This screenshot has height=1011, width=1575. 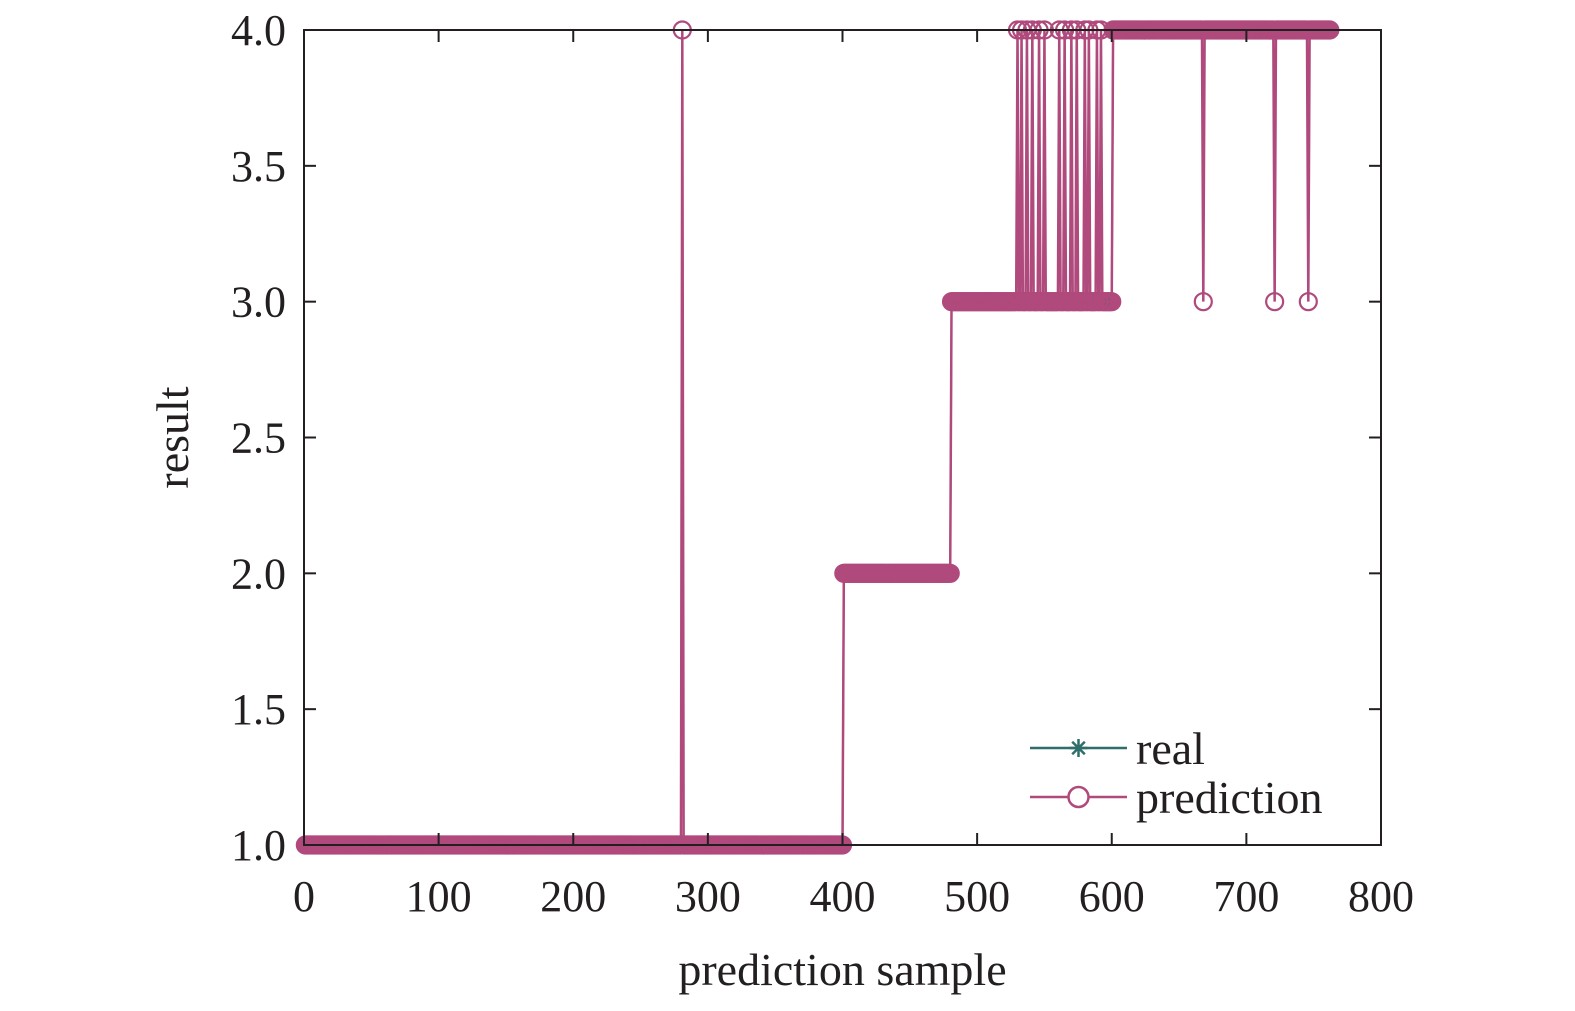 I want to click on legend-real-marker, so click(x=1078, y=748).